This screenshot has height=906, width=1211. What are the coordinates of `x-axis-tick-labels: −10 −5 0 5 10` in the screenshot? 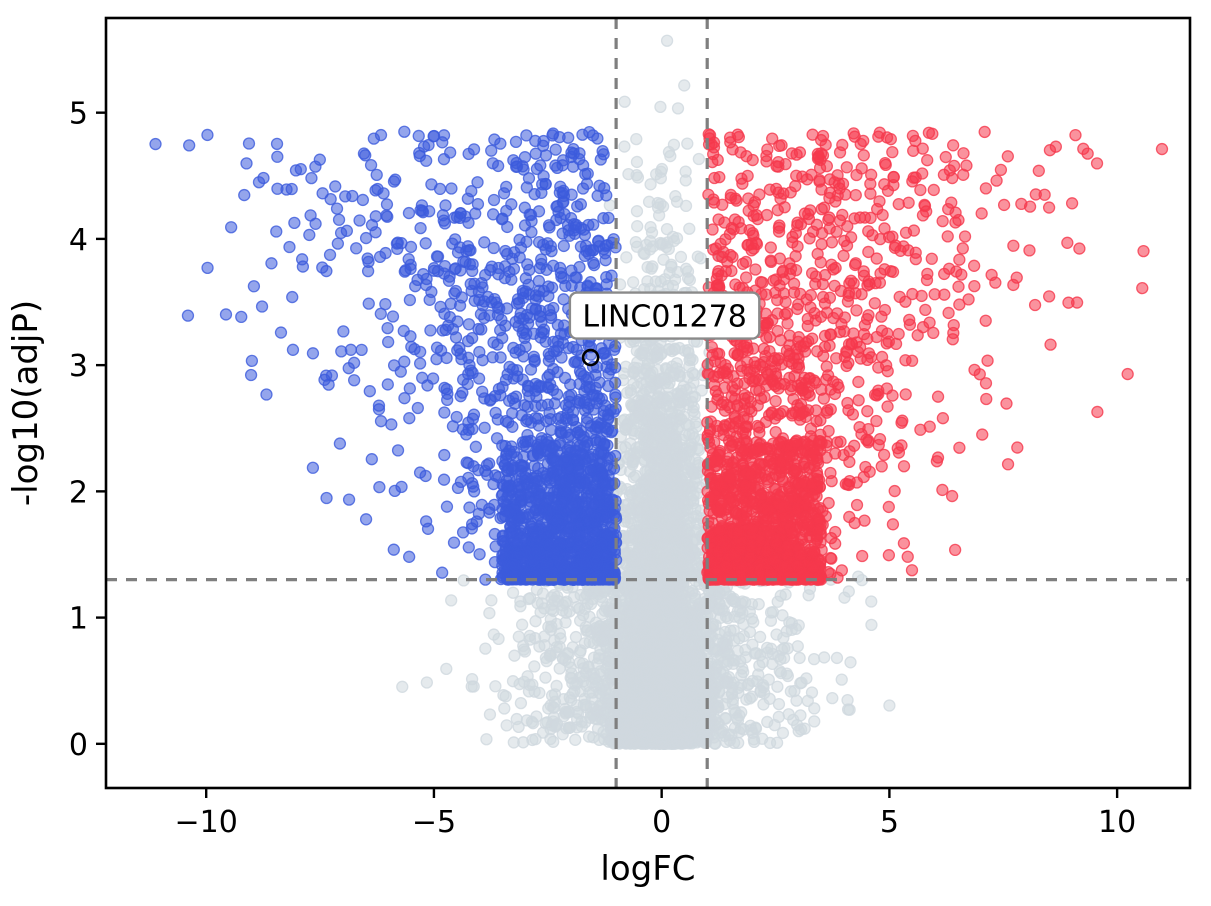 It's located at (656, 822).